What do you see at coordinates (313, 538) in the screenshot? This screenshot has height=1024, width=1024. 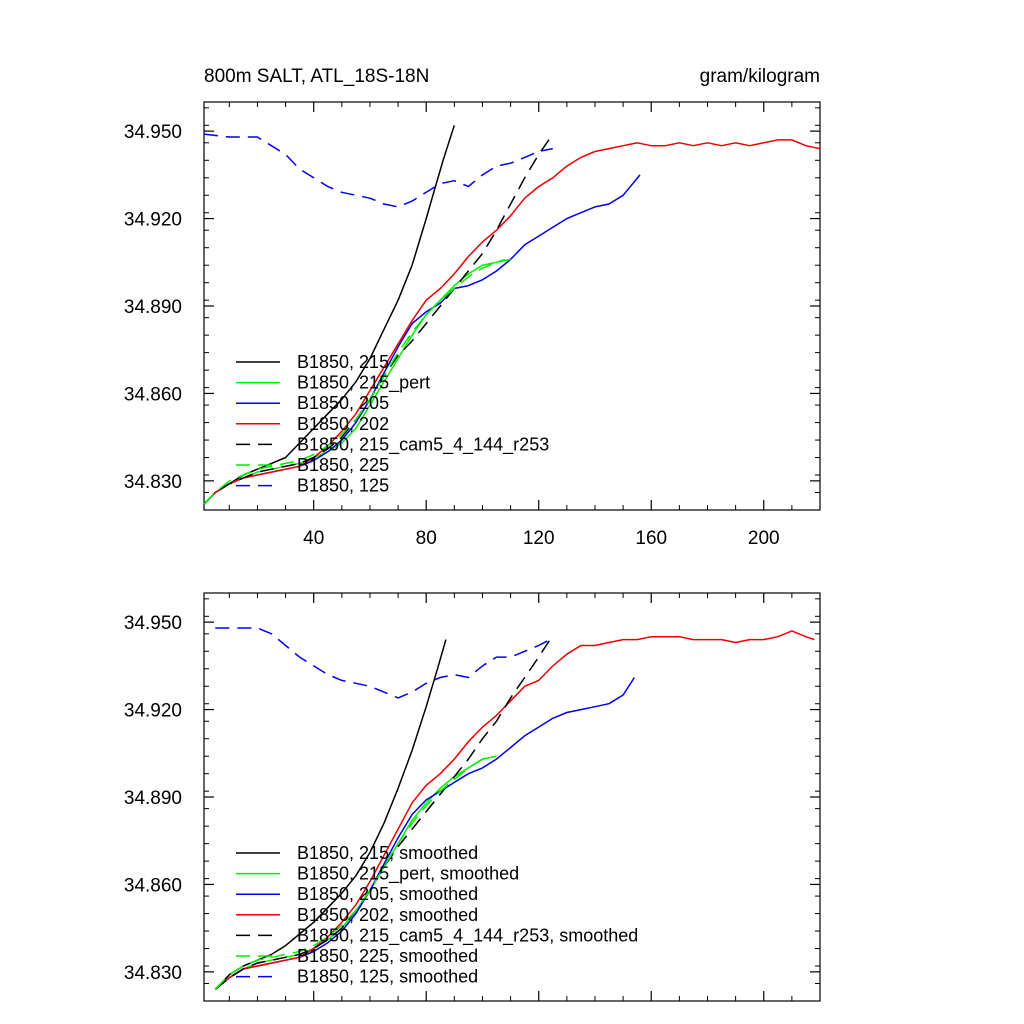 I see `x-tick-label: 40` at bounding box center [313, 538].